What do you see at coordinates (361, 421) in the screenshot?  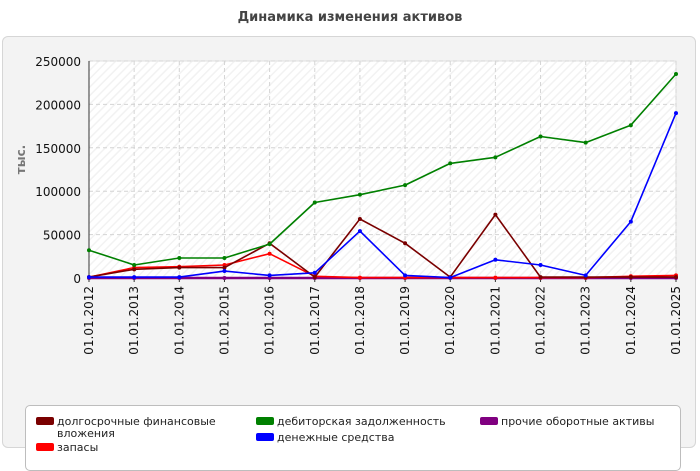 I see `legend-label: дебиторская задолженность` at bounding box center [361, 421].